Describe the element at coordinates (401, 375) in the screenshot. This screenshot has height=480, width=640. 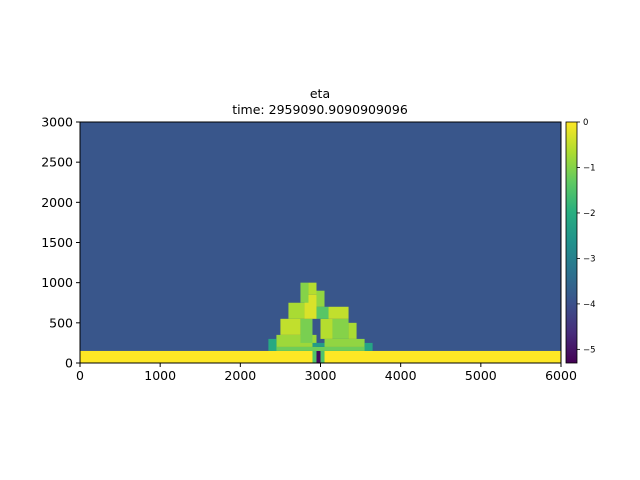
I see `x-tick-label: 4000` at that location.